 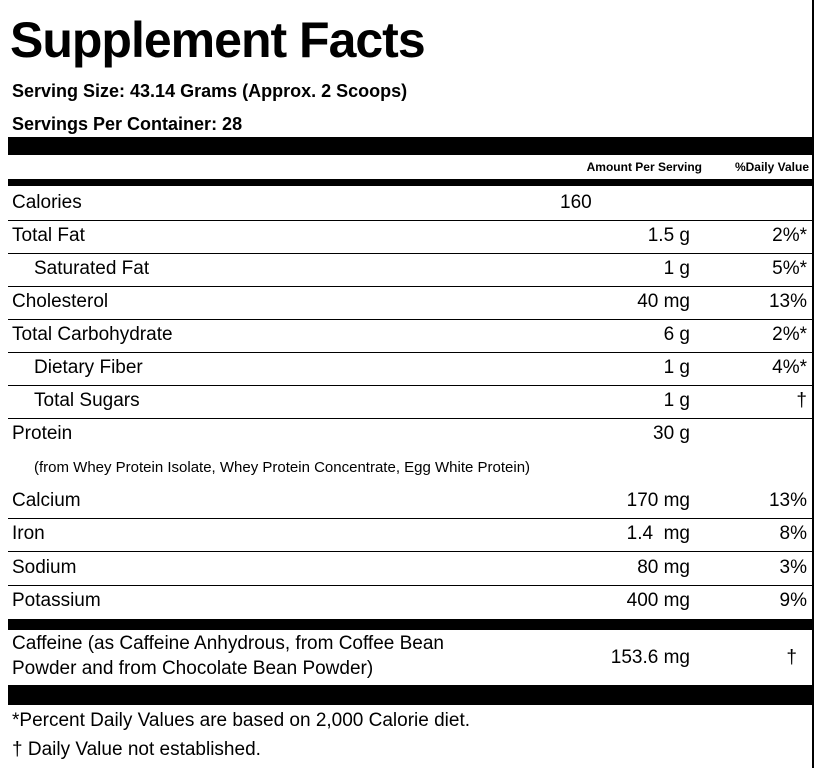 What do you see at coordinates (56, 601) in the screenshot?
I see `nutrient-name: Potassium` at bounding box center [56, 601].